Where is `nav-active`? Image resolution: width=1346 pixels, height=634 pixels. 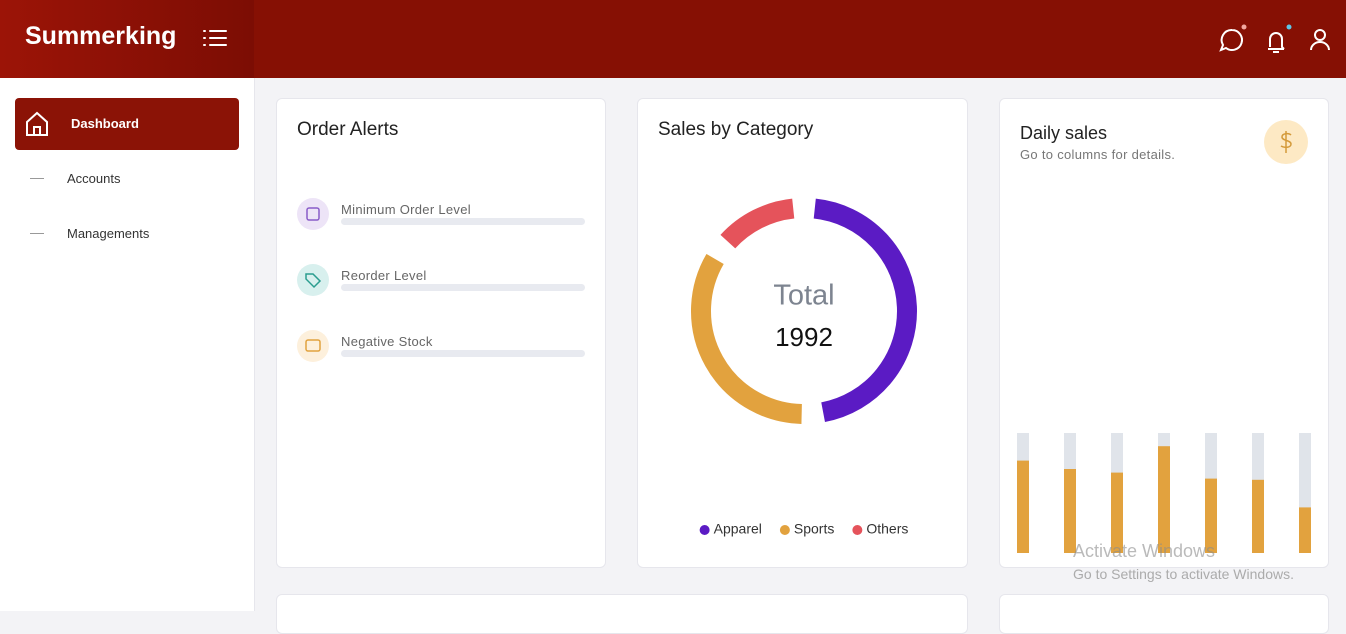 nav-active is located at coordinates (127, 124).